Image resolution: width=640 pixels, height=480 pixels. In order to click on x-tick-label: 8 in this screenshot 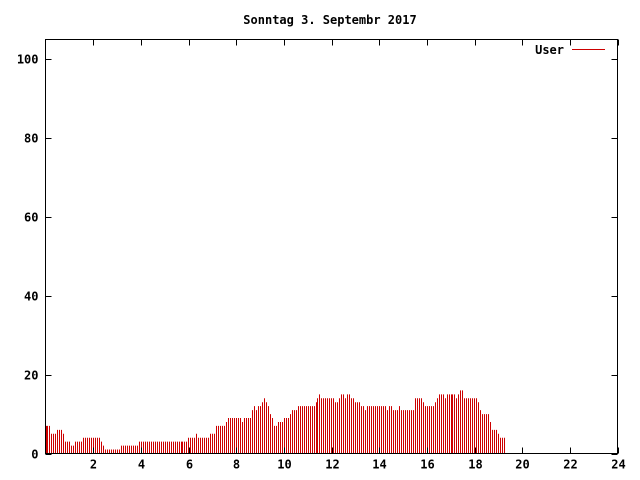, I will do `click(236, 465)`.